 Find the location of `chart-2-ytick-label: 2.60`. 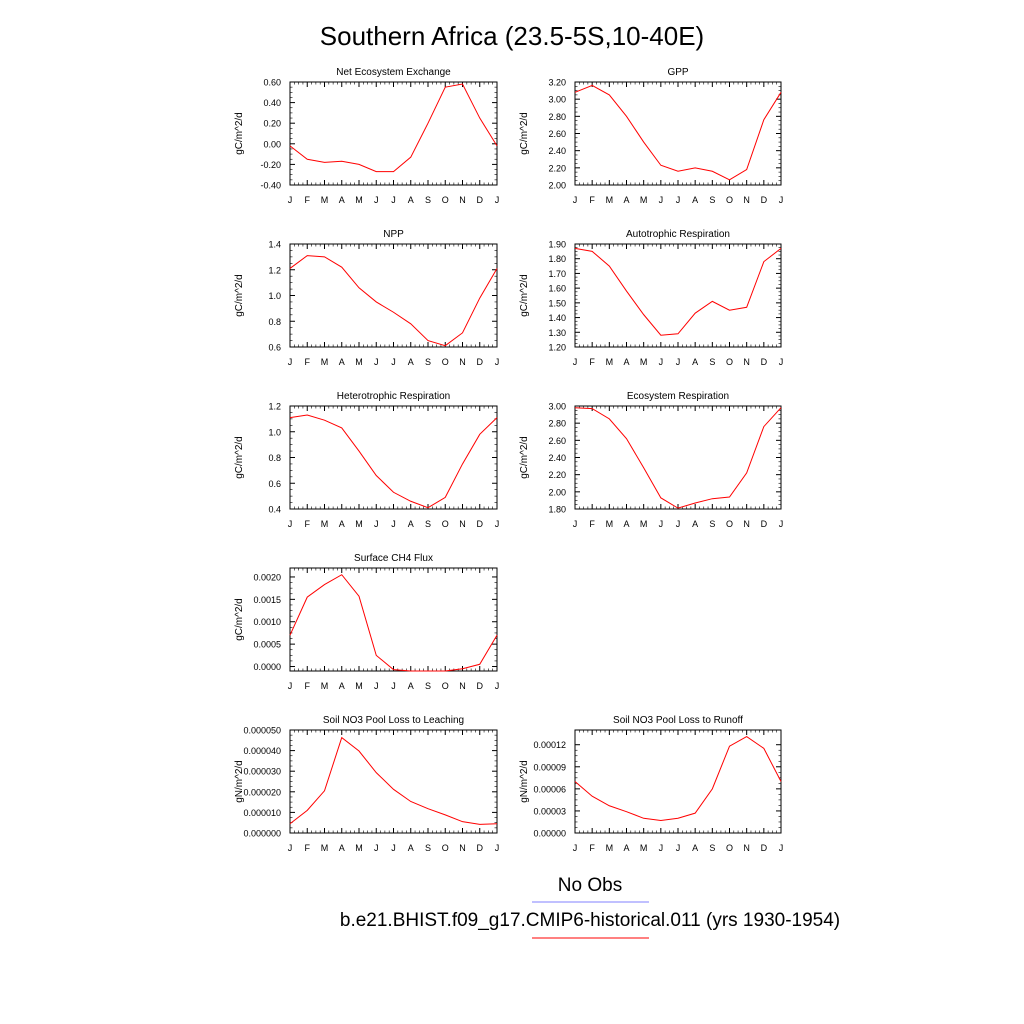

chart-2-ytick-label: 2.60 is located at coordinates (557, 134).